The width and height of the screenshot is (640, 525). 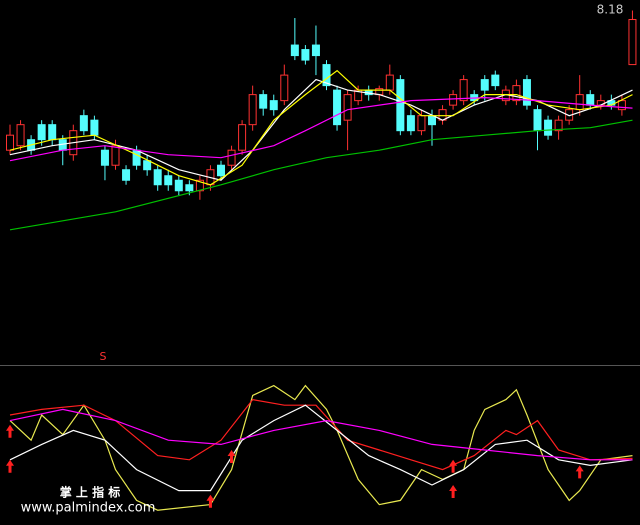 I want to click on high-label: 8.18, so click(x=610, y=10).